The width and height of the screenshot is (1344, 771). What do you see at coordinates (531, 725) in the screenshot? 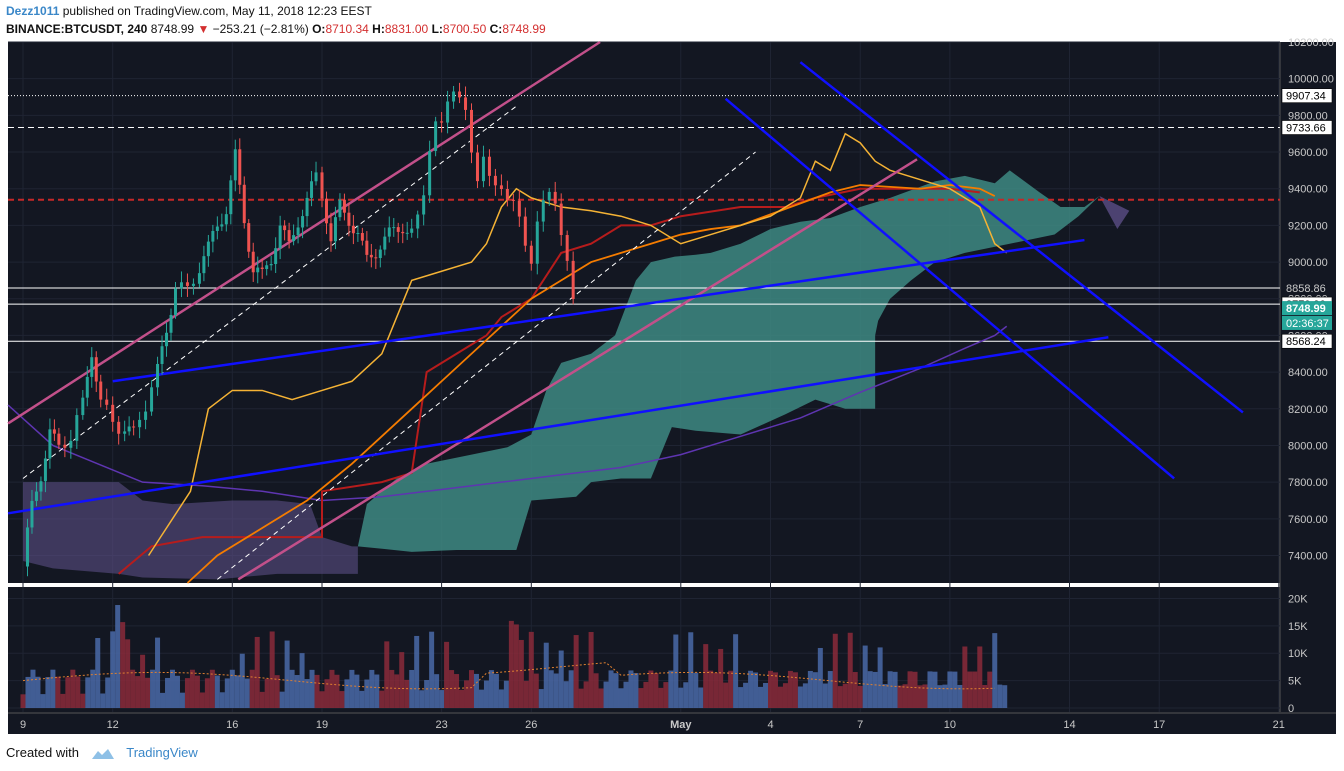
I see `x-tick-label: 26` at bounding box center [531, 725].